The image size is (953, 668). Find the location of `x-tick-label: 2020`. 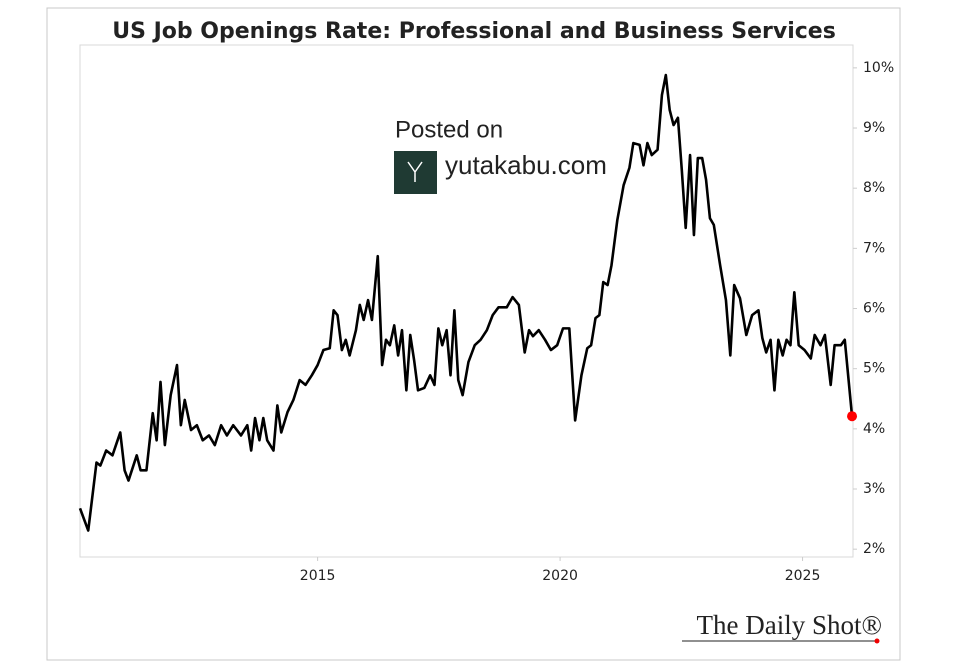

x-tick-label: 2020 is located at coordinates (560, 576).